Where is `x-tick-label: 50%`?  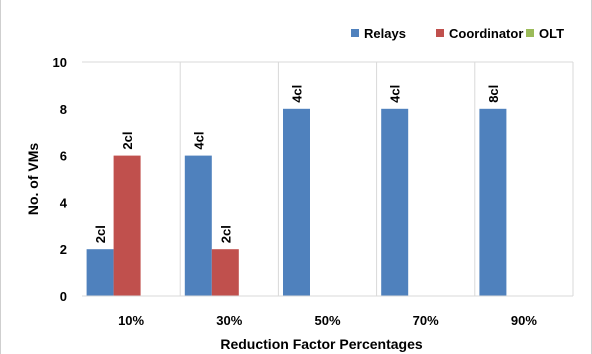
x-tick-label: 50% is located at coordinates (327, 320).